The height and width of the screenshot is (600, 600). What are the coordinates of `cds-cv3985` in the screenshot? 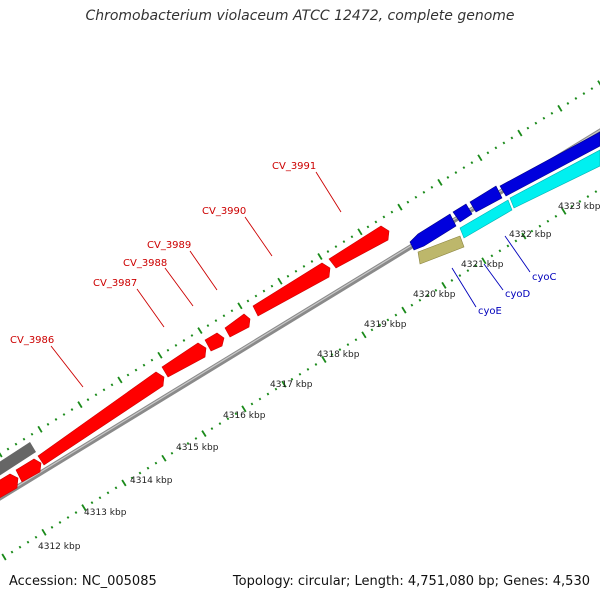 It's located at (28, 470).